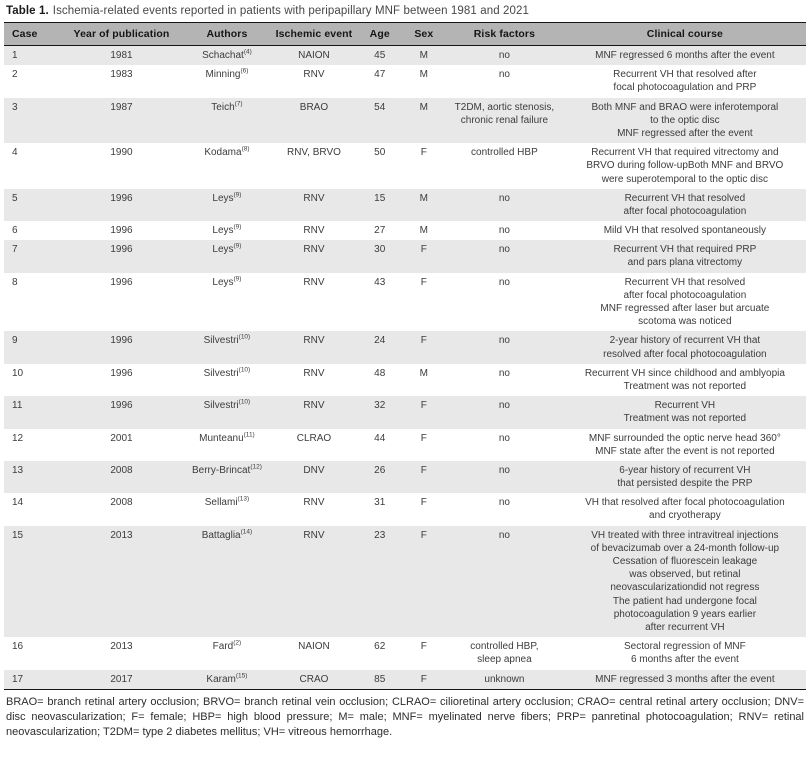  Describe the element at coordinates (313, 153) in the screenshot. I see `cell-ischemic-event: RNV, BRVO` at that location.